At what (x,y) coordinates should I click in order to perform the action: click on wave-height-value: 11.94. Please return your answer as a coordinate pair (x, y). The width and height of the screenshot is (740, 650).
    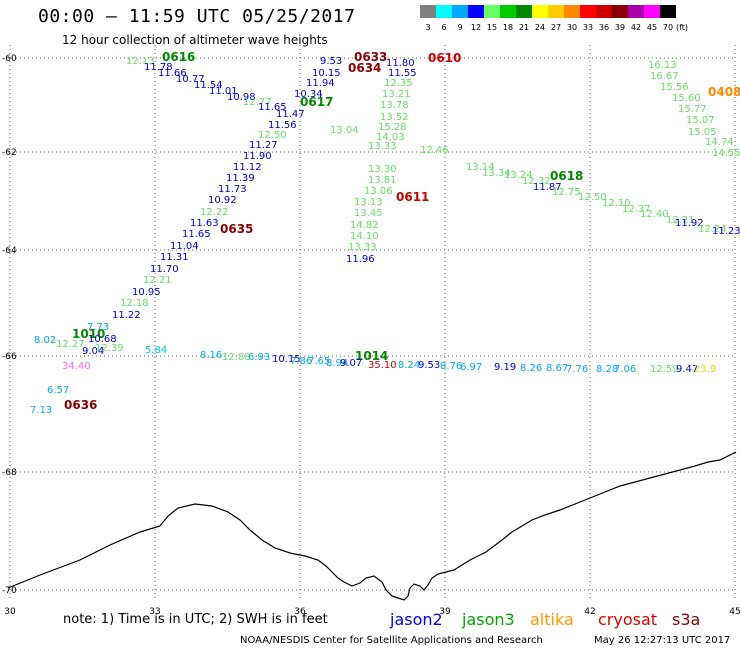
    Looking at the image, I should click on (320, 83).